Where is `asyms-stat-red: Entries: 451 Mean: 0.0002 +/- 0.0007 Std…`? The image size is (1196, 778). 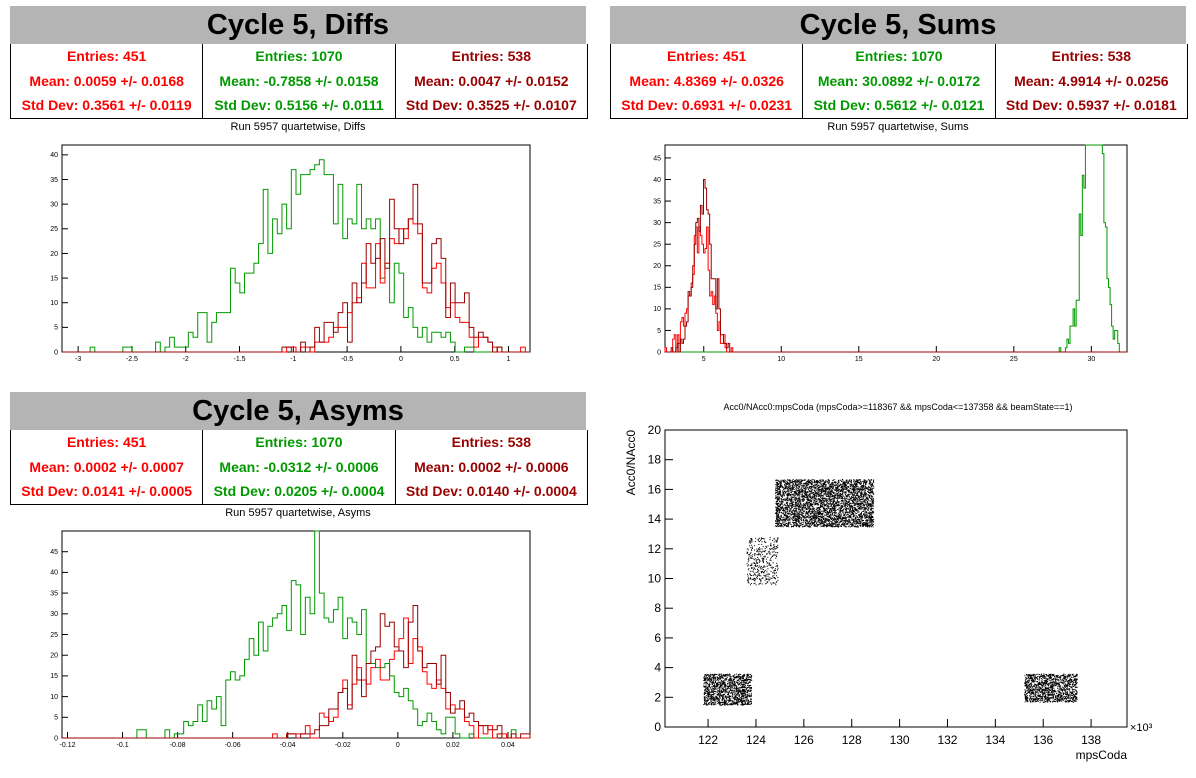
asyms-stat-red: Entries: 451 Mean: 0.0002 +/- 0.0007 Std… is located at coordinates (107, 467).